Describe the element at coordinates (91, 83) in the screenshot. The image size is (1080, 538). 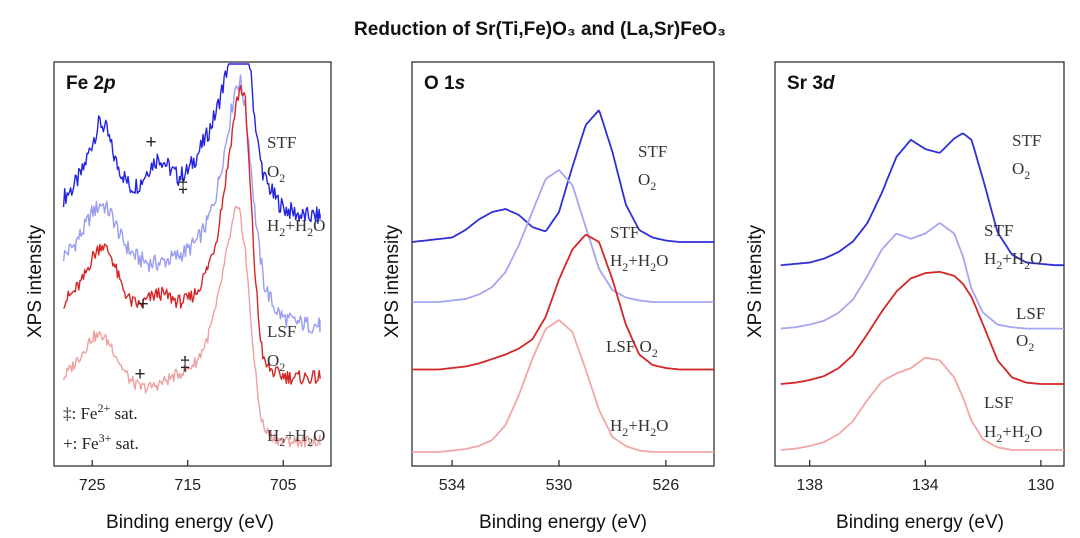
I see `panel-title: Fe 2p` at that location.